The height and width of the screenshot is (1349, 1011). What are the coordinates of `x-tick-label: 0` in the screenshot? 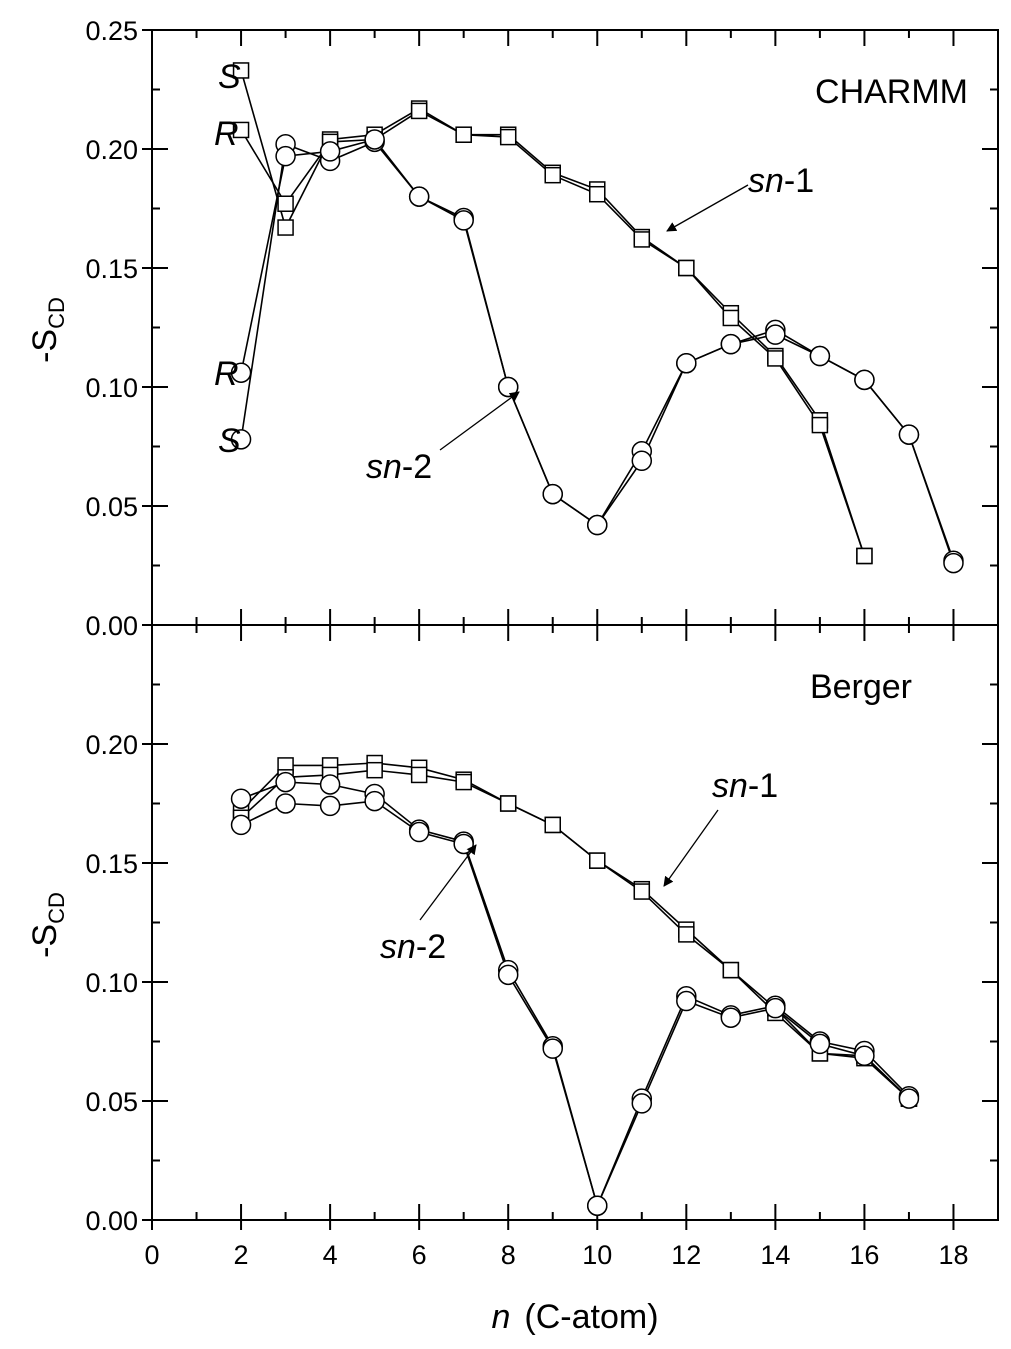 It's located at (151, 1255).